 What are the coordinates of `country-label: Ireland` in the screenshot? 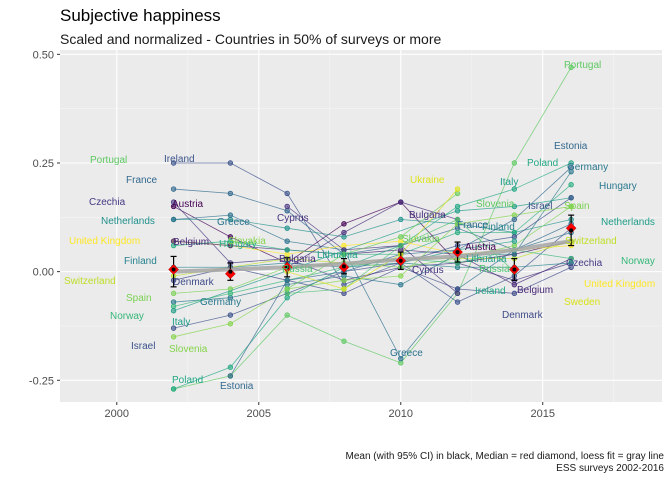 It's located at (179, 159).